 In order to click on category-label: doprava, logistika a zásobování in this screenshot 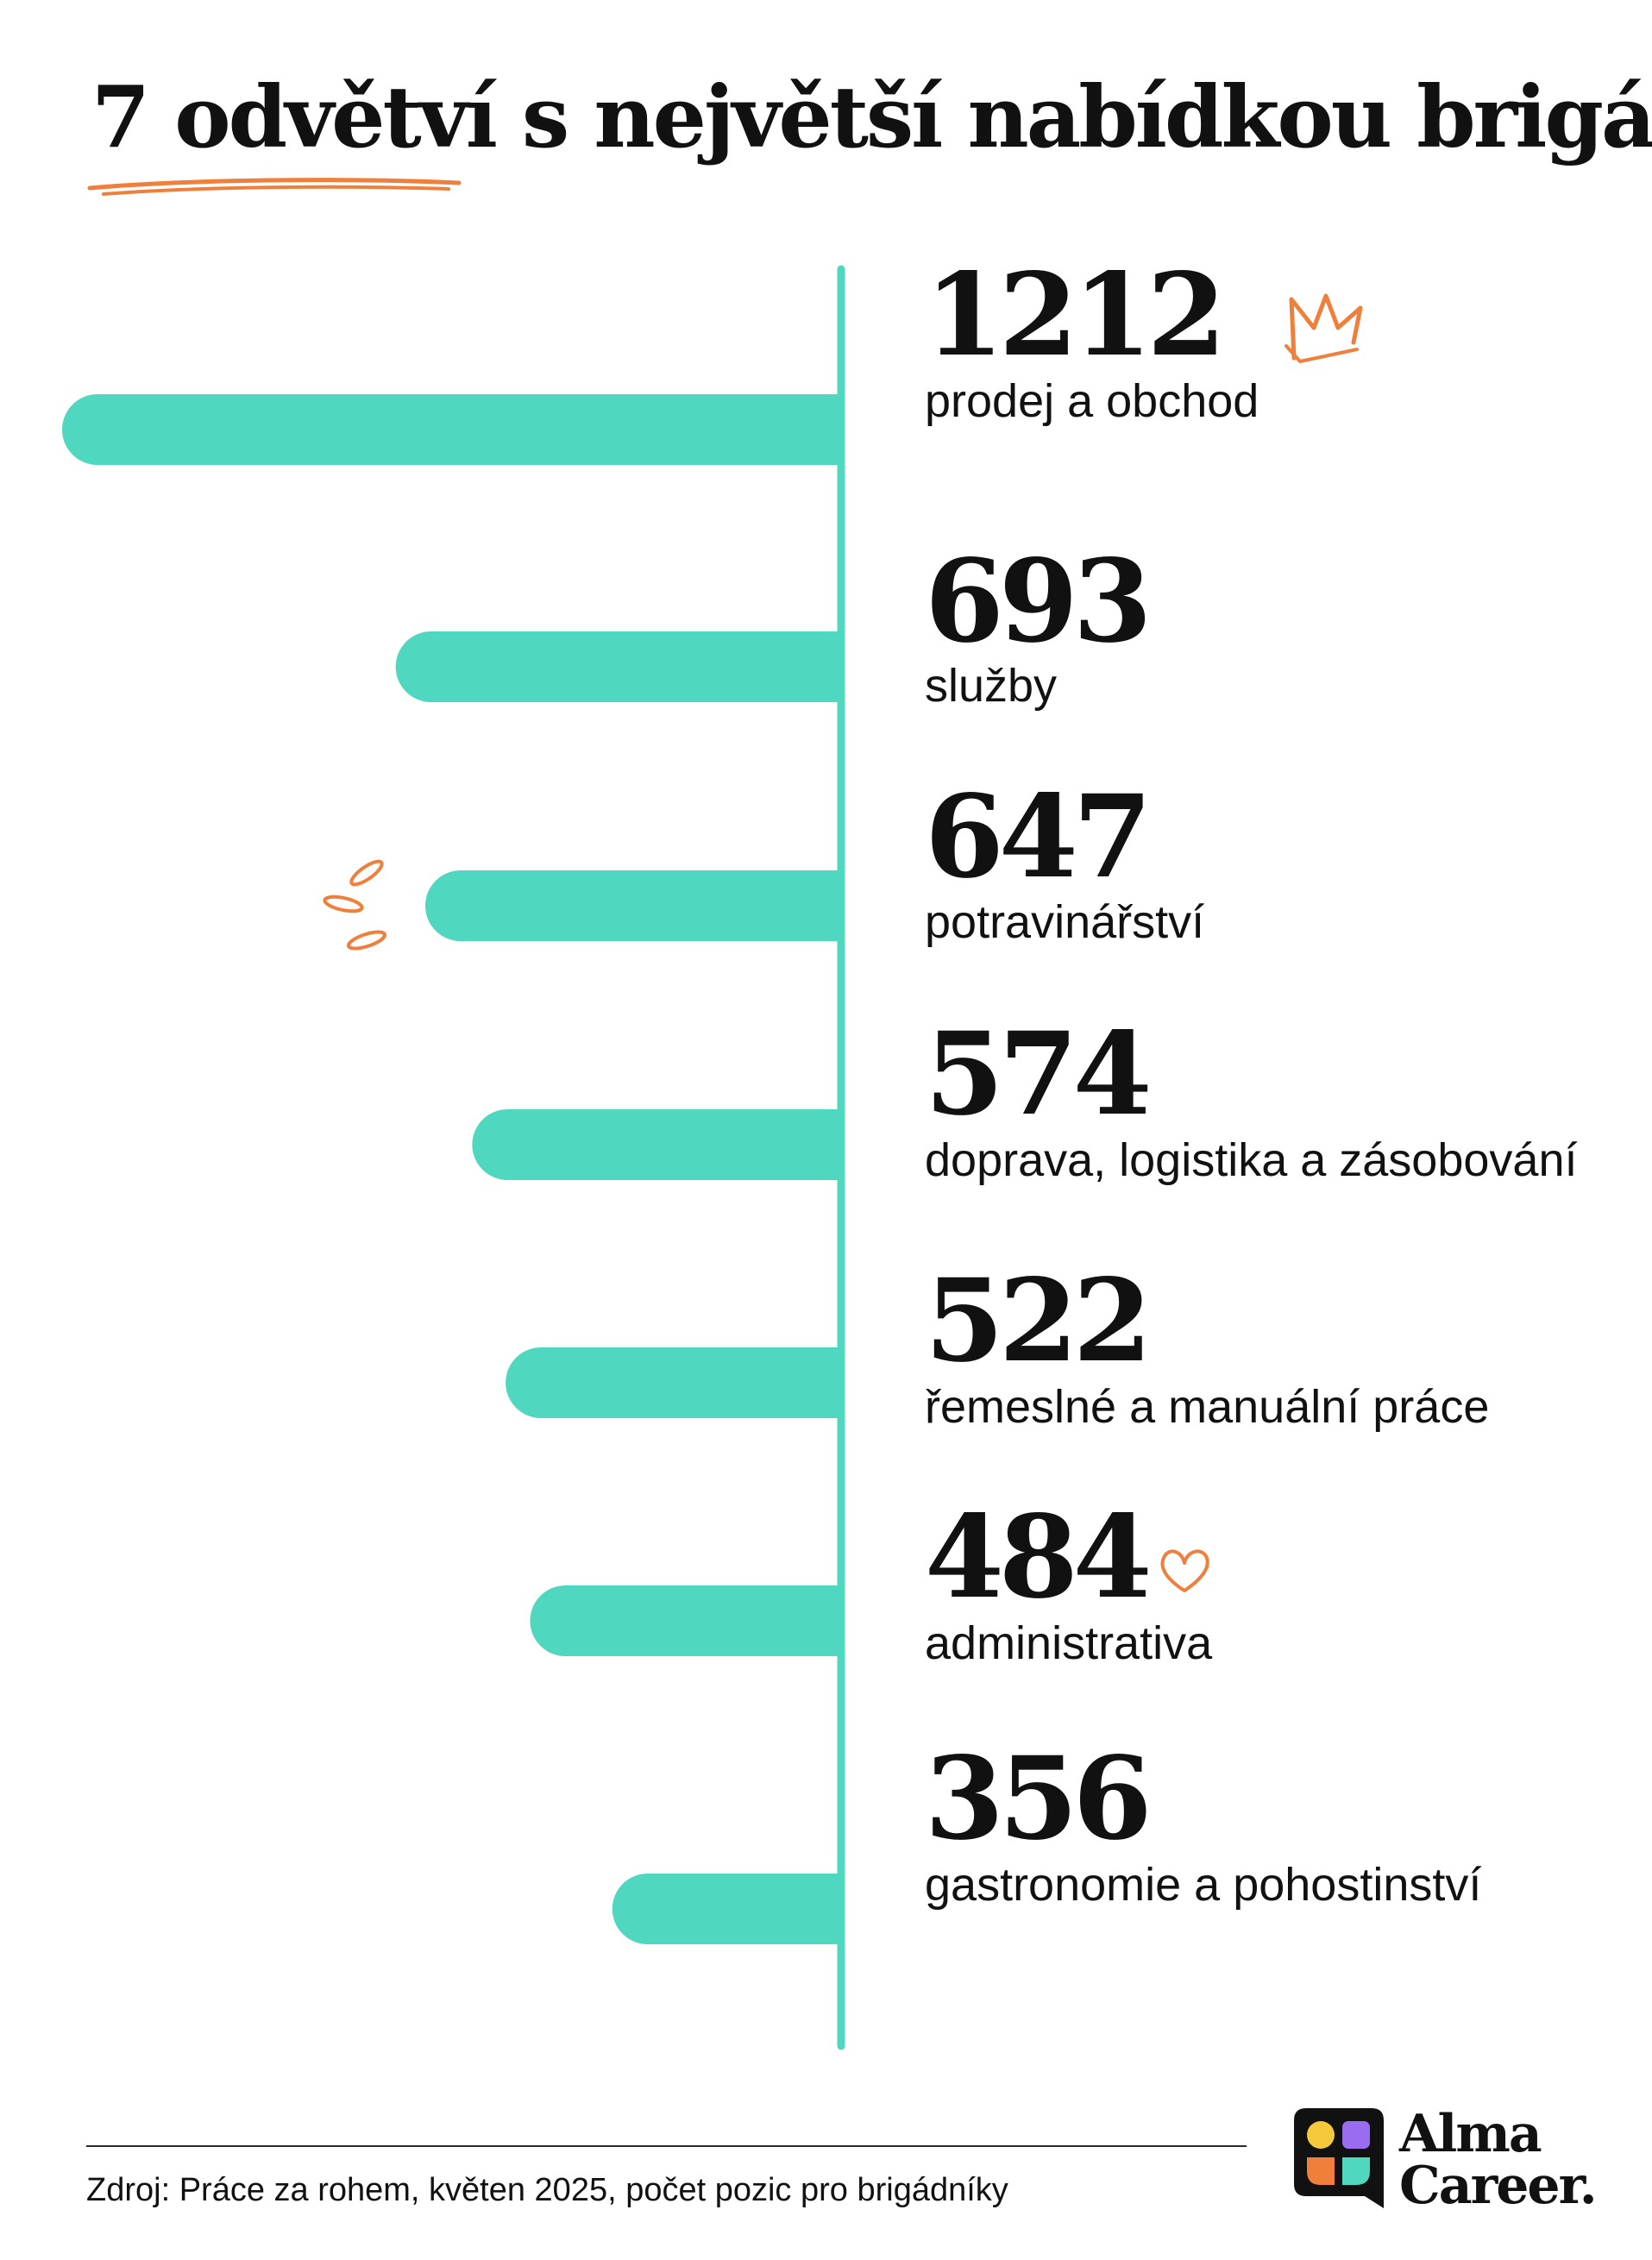, I will do `click(1251, 1160)`.